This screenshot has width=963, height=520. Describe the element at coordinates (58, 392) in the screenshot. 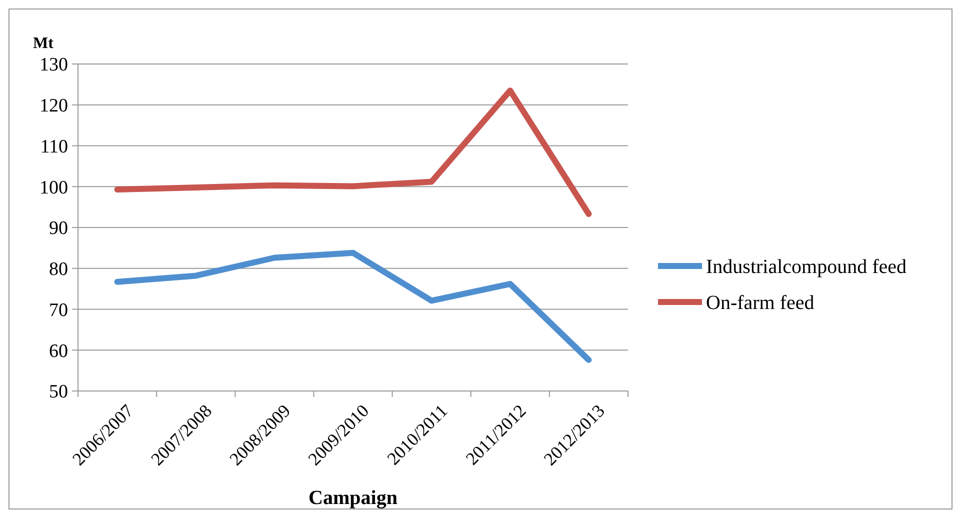

I see `y-tick-label: 50` at that location.